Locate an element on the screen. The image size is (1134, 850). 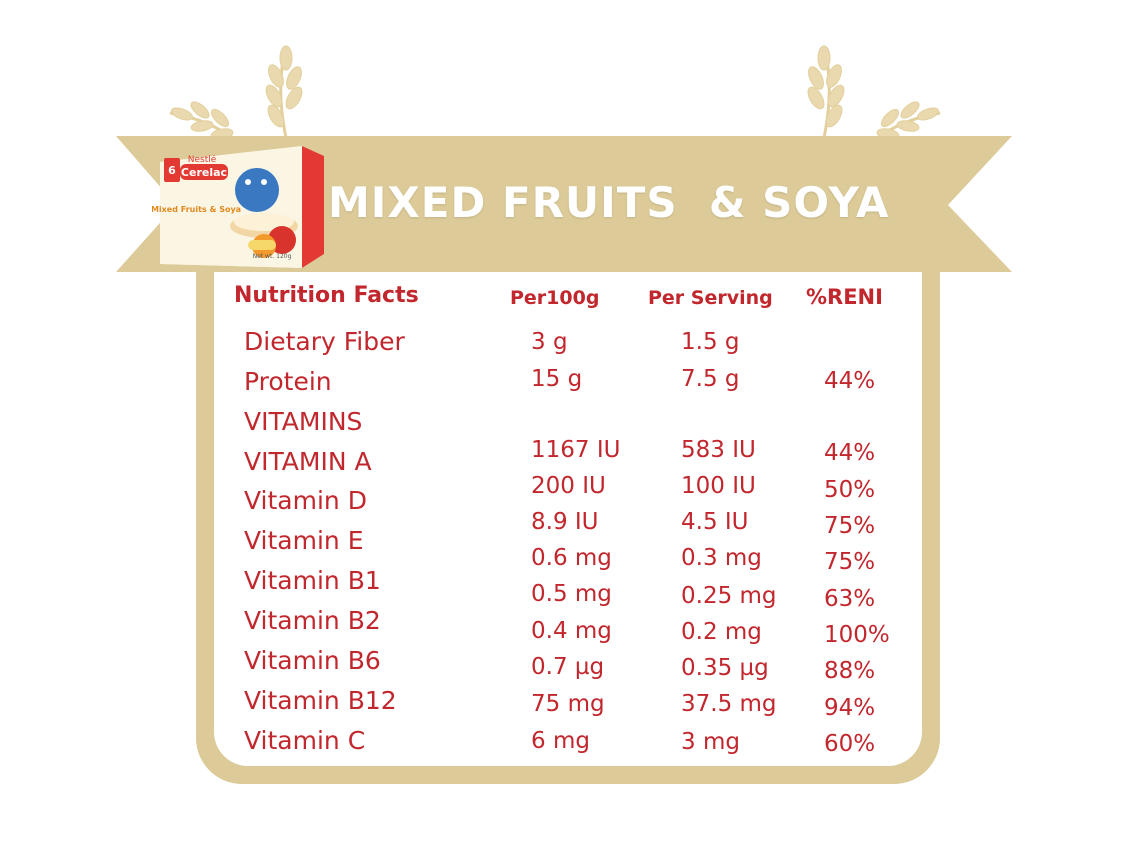
wheat-left-icon is located at coordinates (236, 95).